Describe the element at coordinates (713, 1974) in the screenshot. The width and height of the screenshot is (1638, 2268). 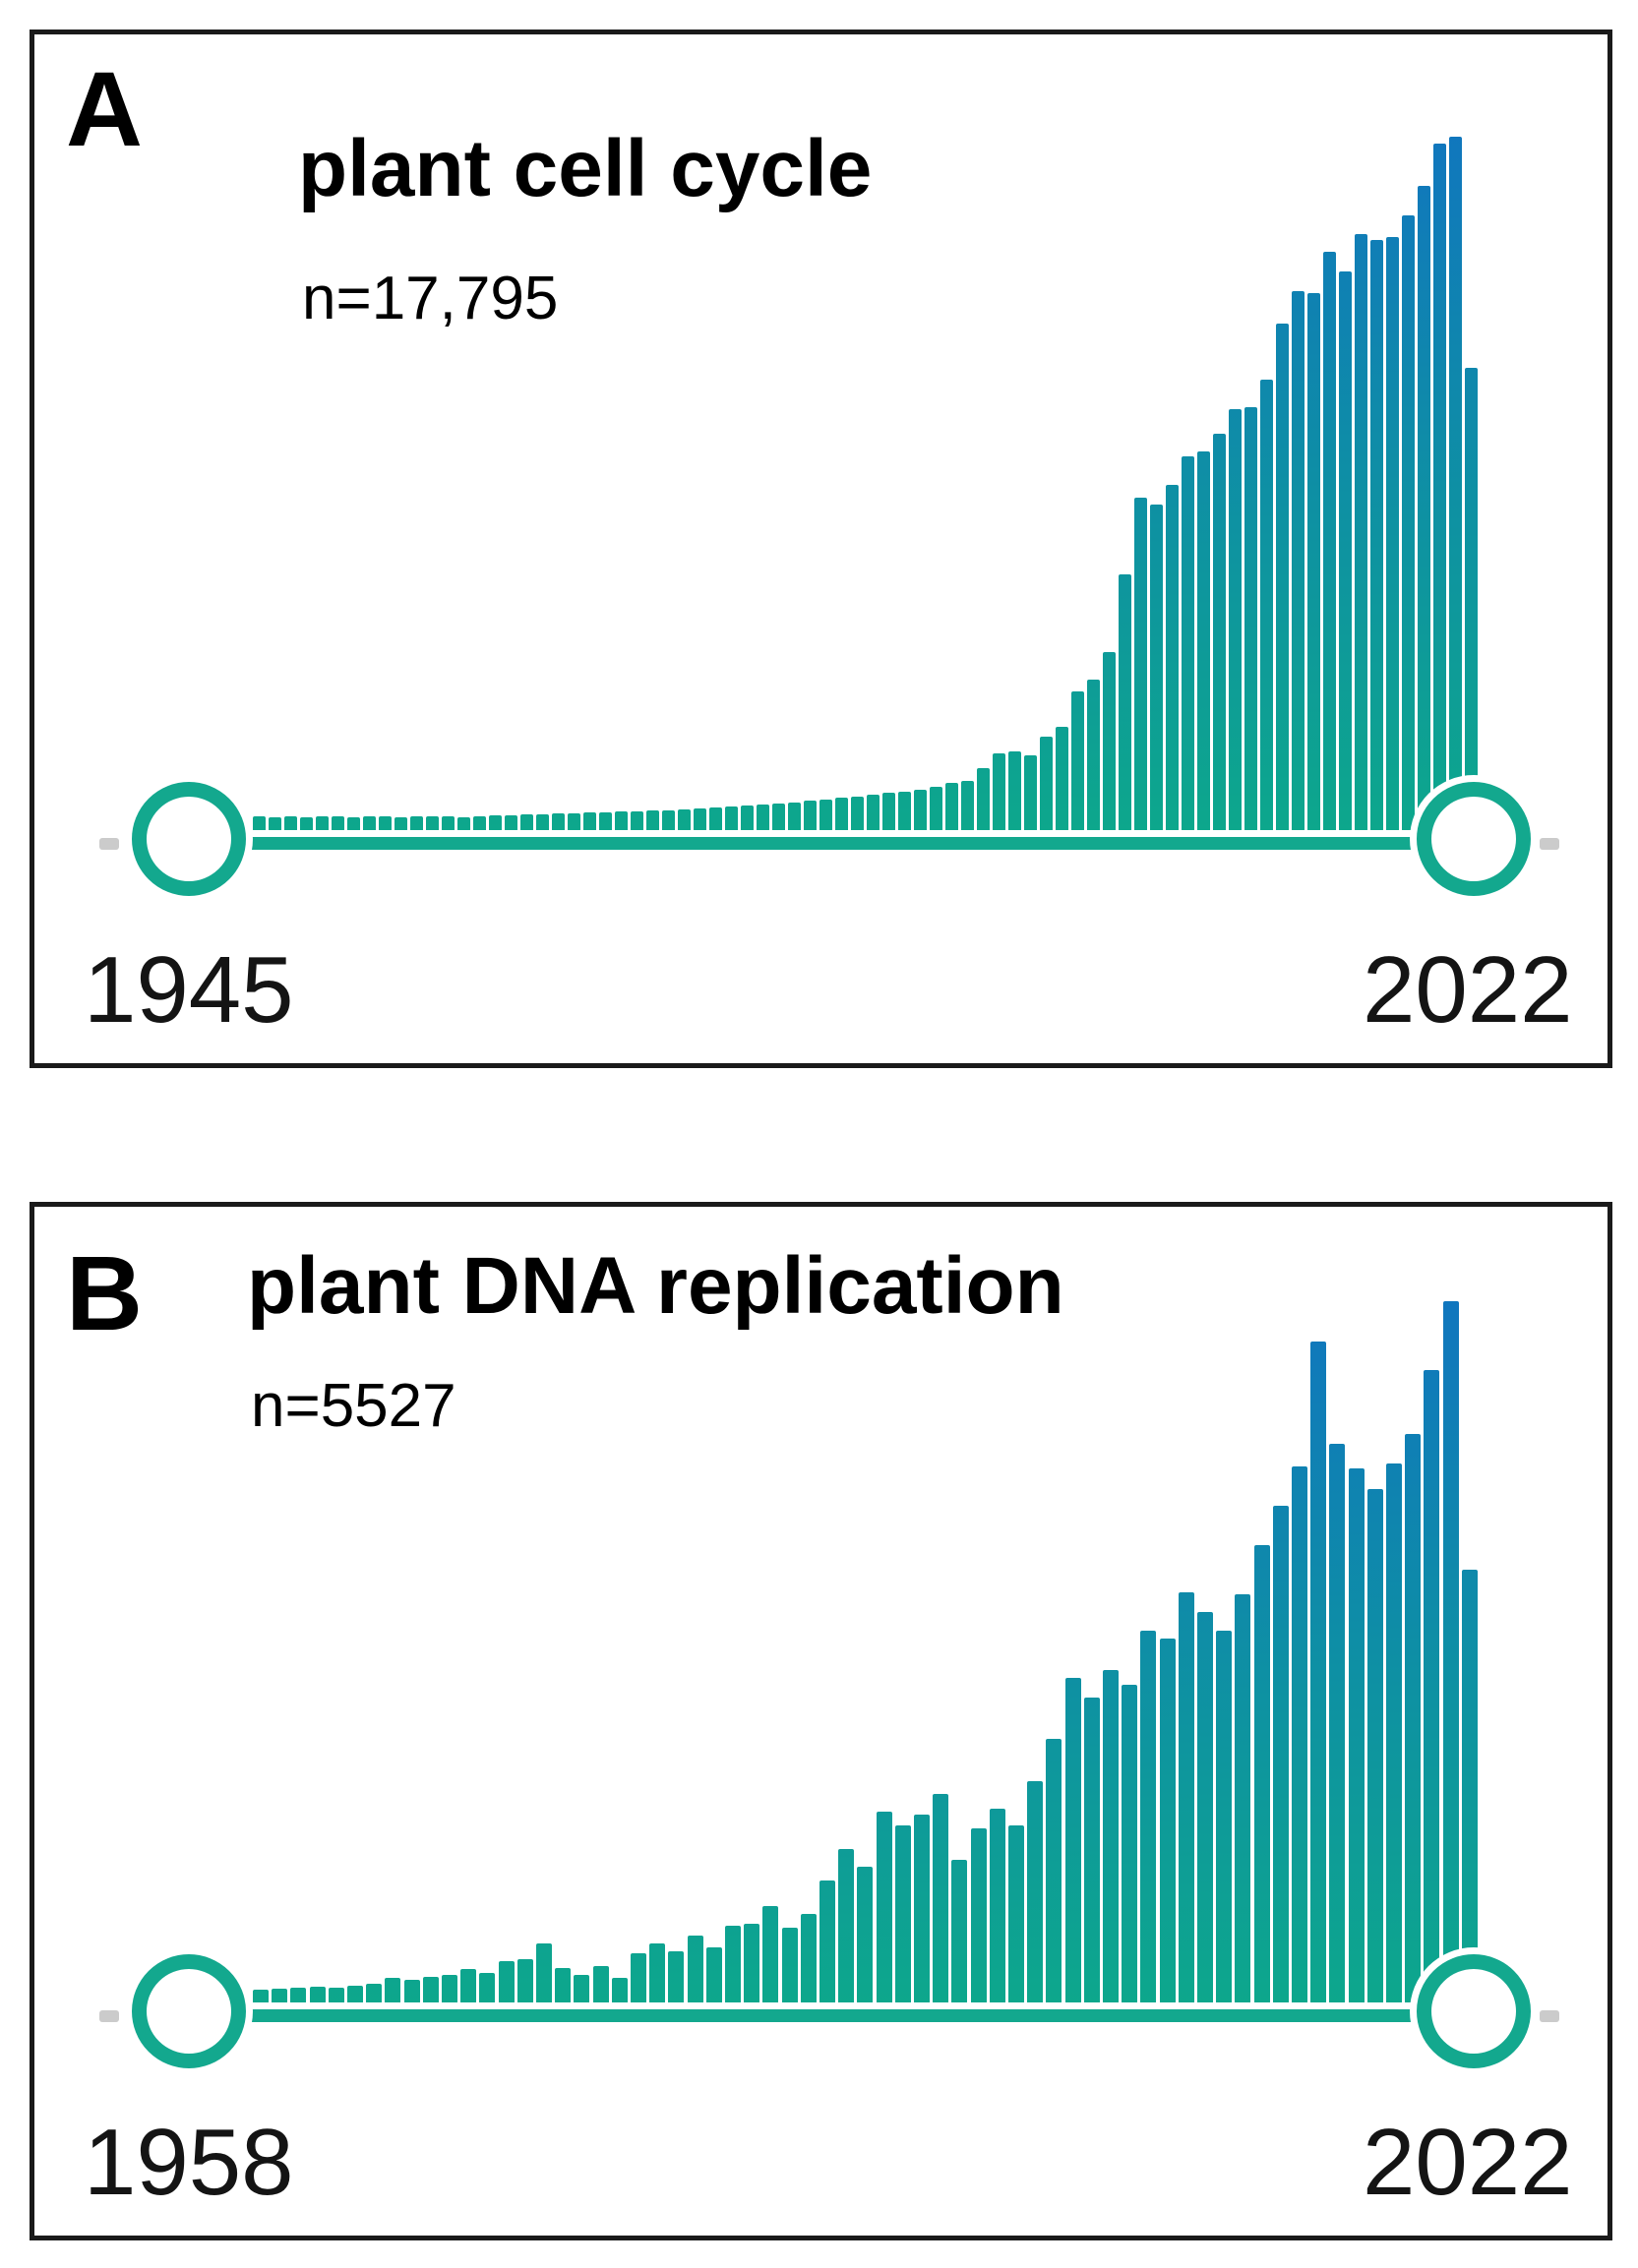
I see `bar-1982` at that location.